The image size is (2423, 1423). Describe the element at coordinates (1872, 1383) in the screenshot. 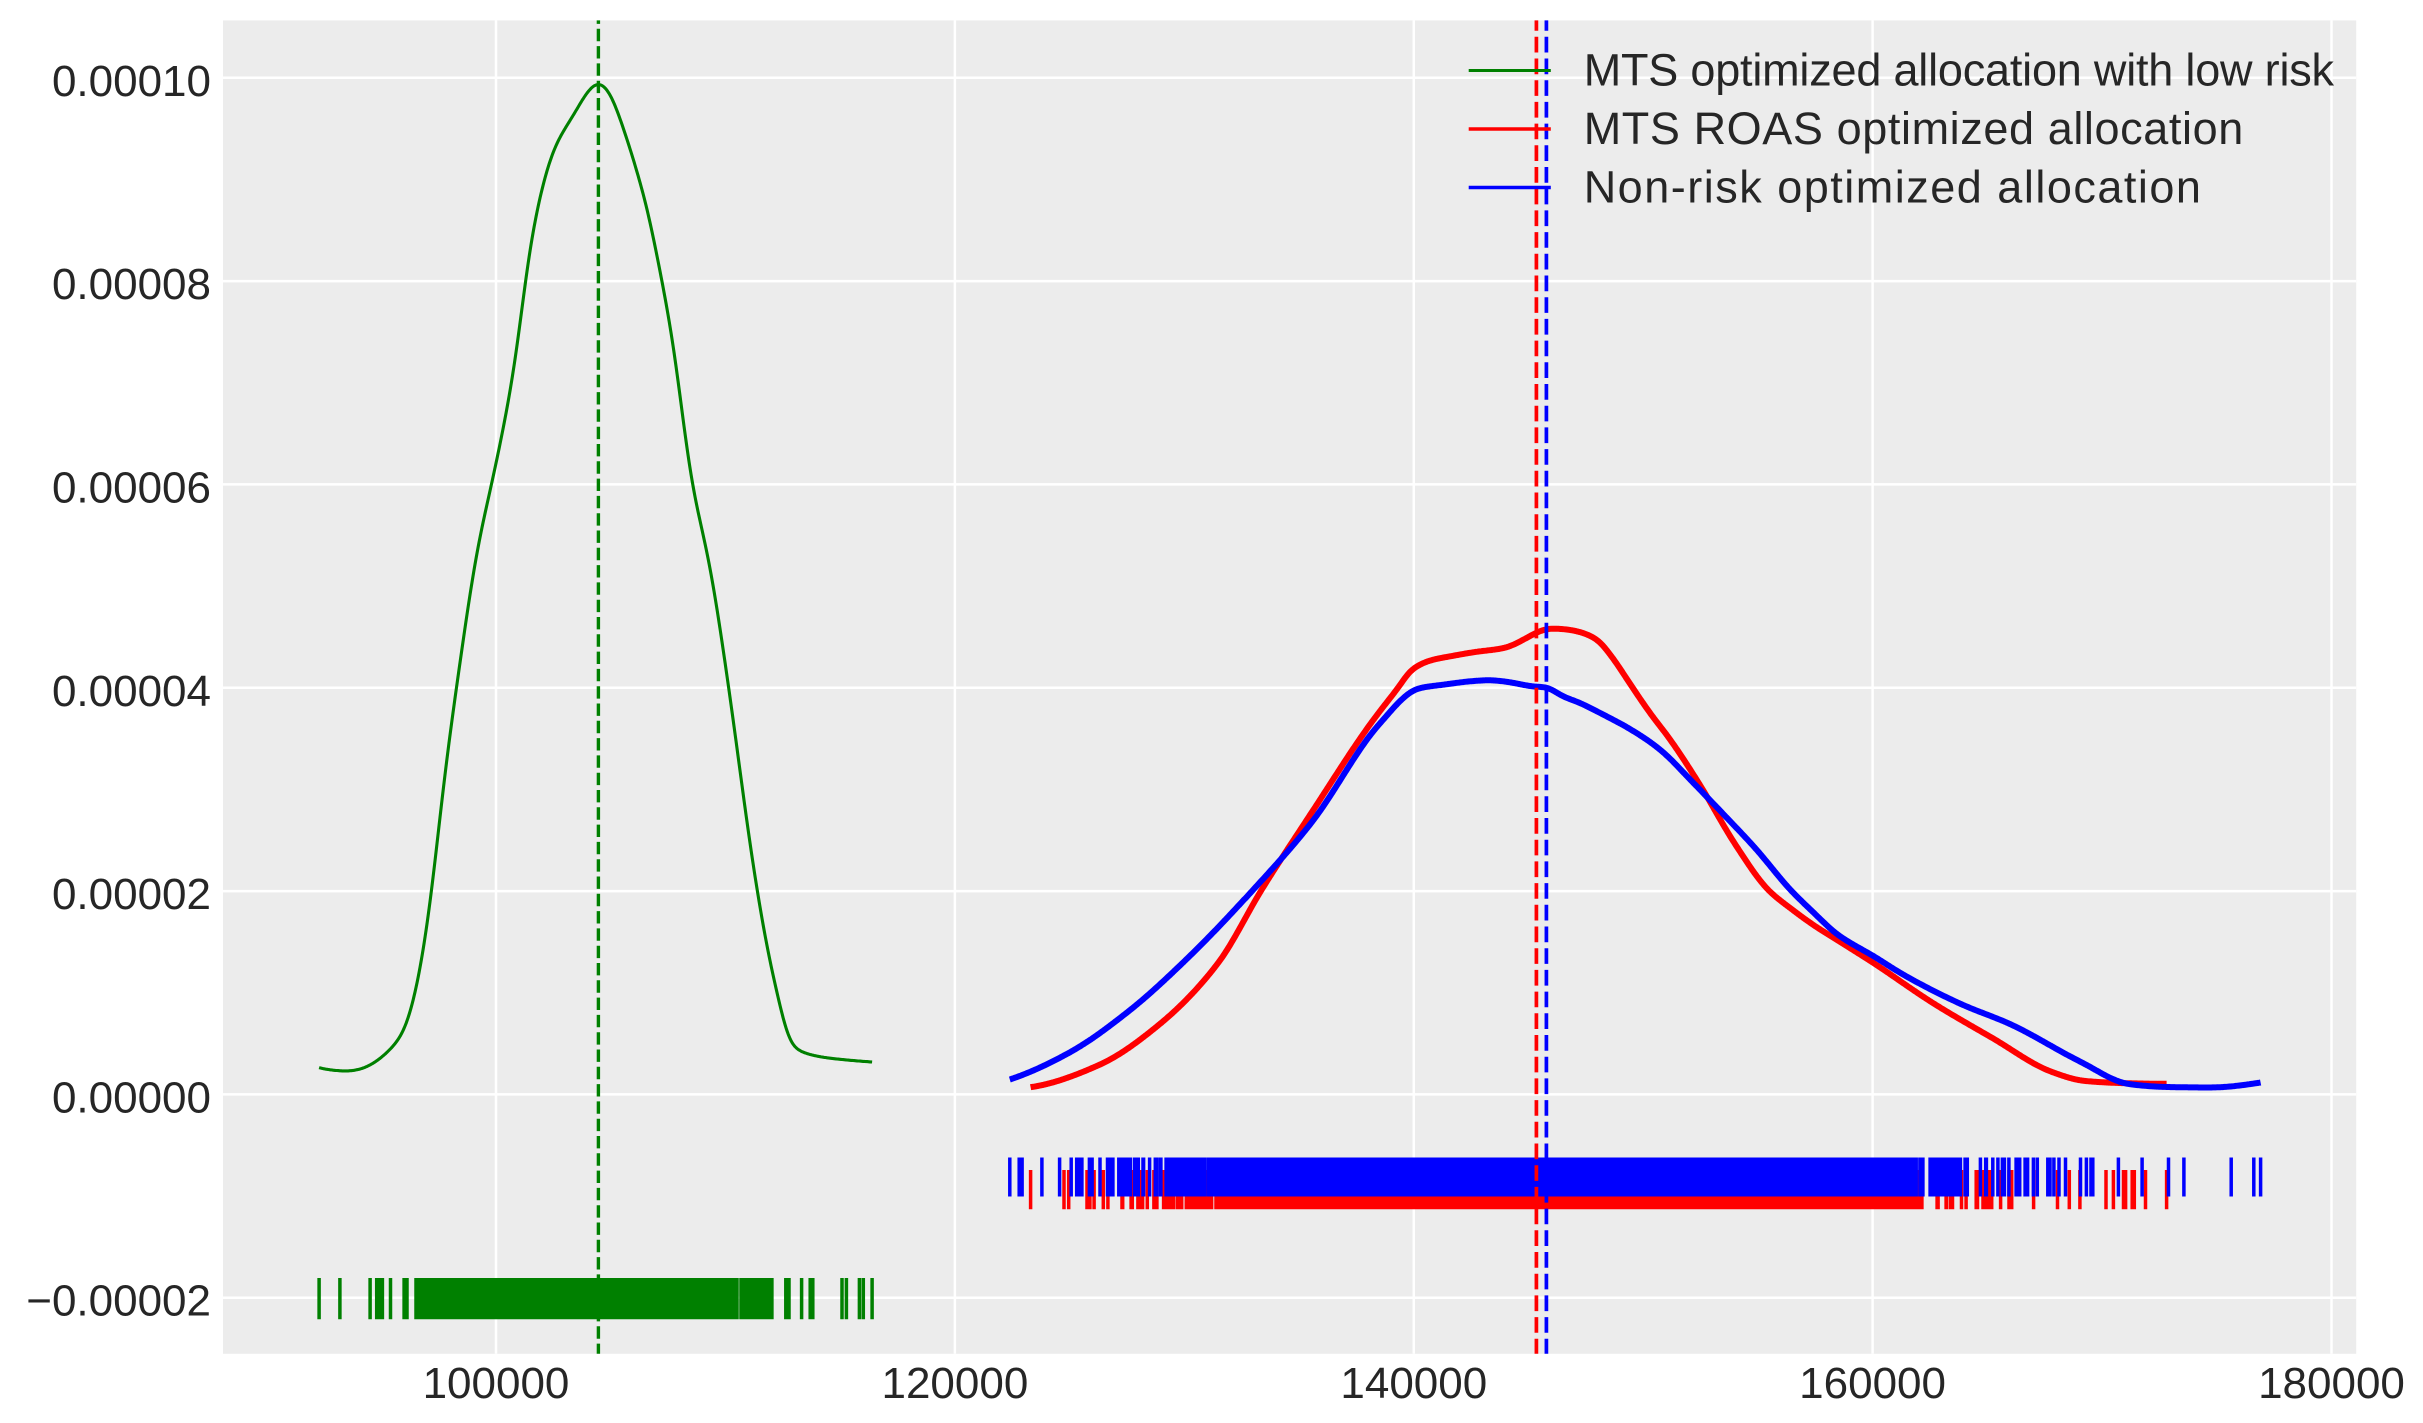

I see `svg-text: 160000` at that location.